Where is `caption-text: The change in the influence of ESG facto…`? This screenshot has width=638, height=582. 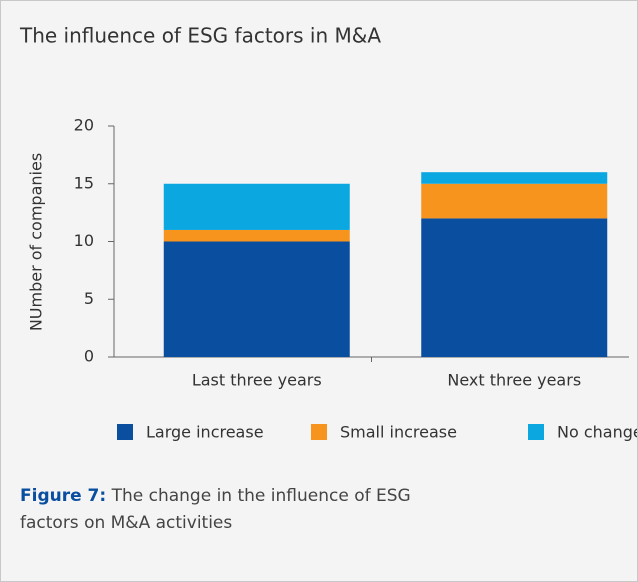
caption-text: The change in the influence of ESG facto… is located at coordinates (215, 509).